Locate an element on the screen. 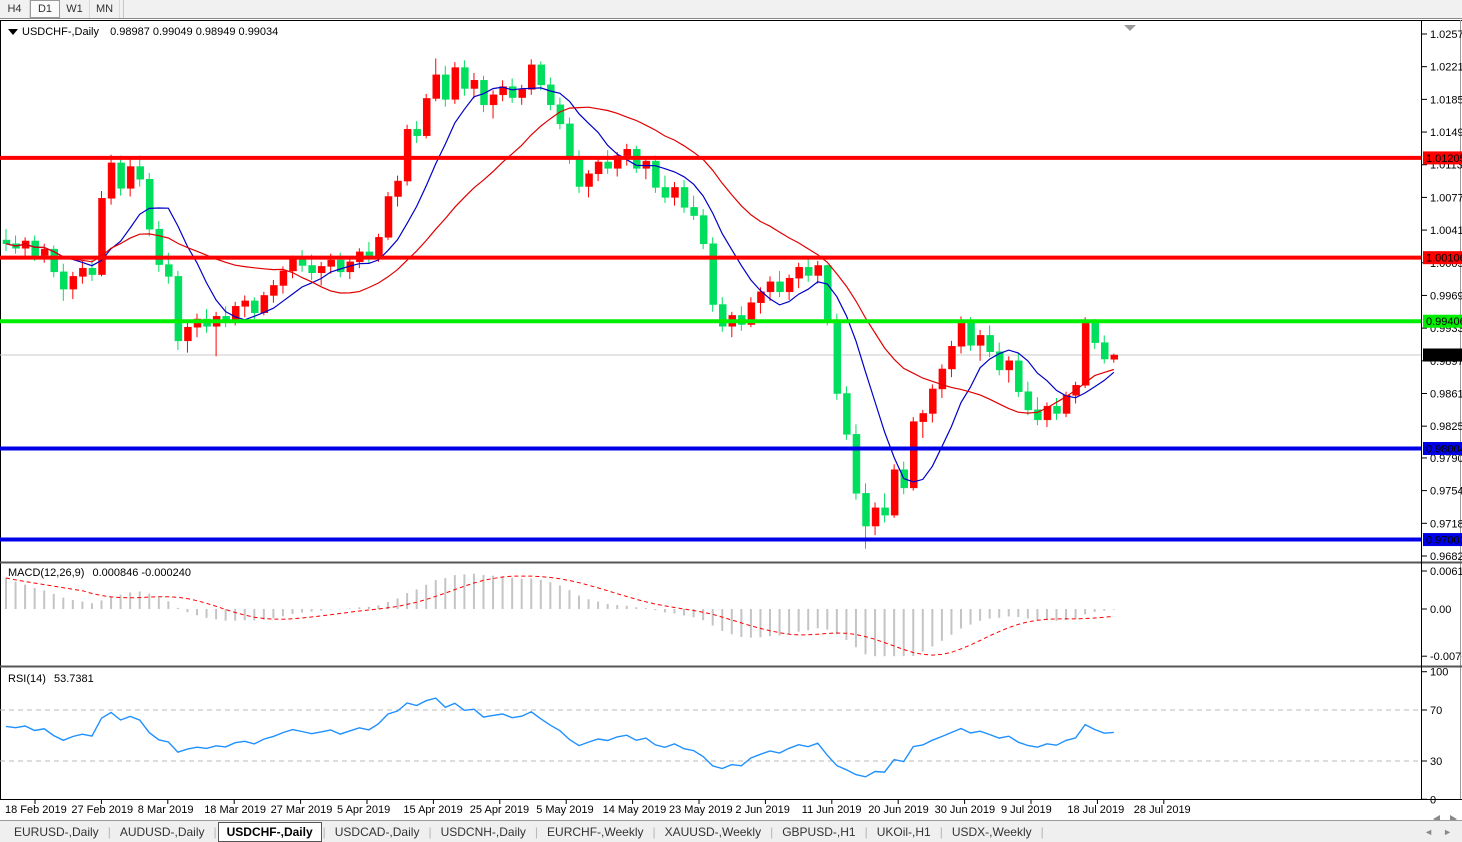 Image resolution: width=1462 pixels, height=842 pixels. macd-tick-label: -0.007612 is located at coordinates (1446, 657).